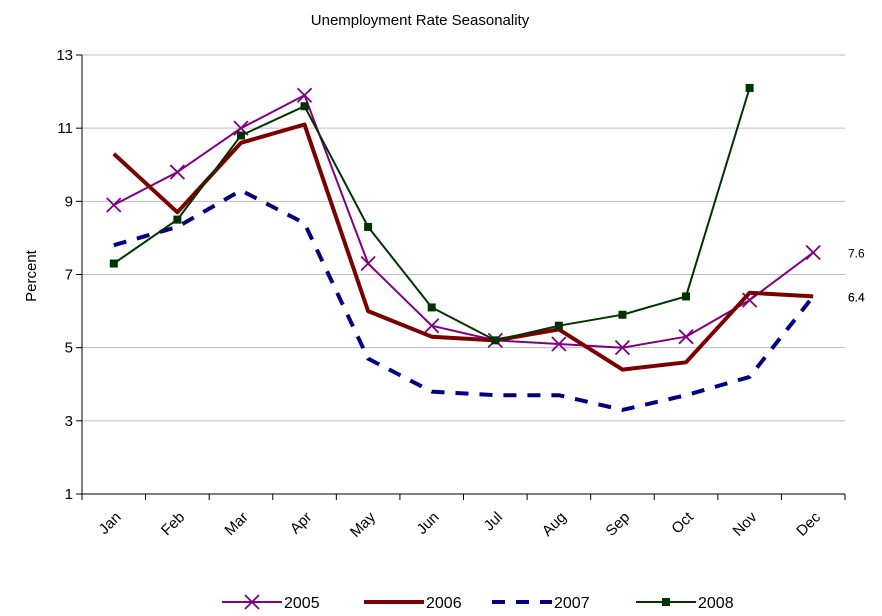 This screenshot has height=616, width=882. Describe the element at coordinates (808, 523) in the screenshot. I see `x-tick-label: Dec` at that location.